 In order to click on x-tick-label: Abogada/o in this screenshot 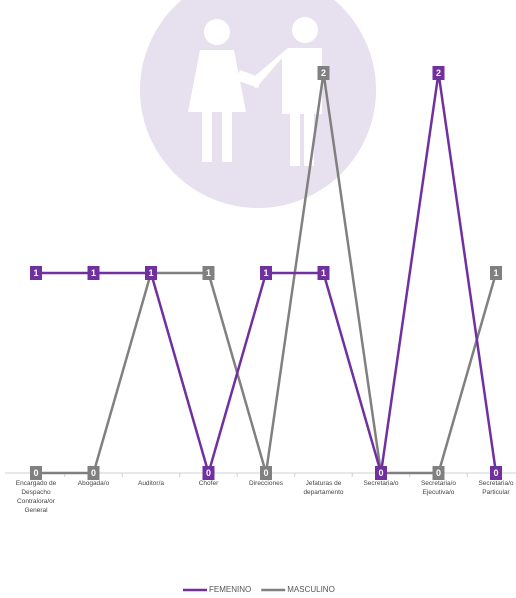, I will do `click(93, 483)`.